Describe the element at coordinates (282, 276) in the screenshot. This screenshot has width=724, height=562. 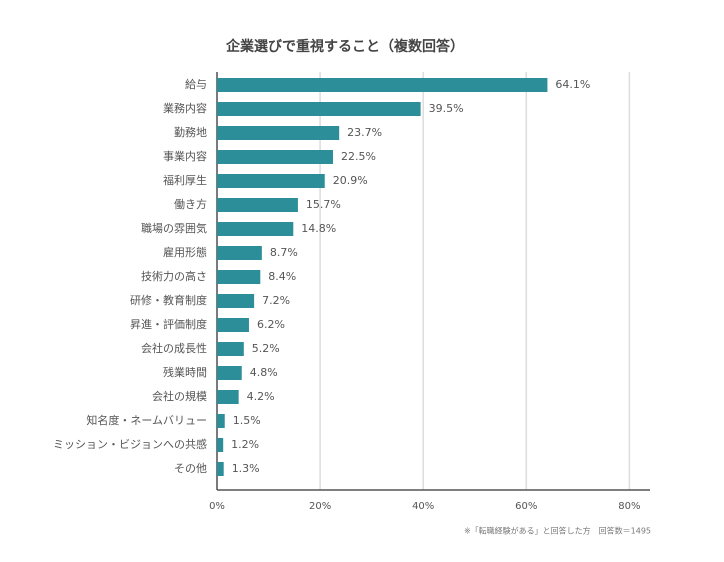
I see `value-label: 8.4%` at that location.